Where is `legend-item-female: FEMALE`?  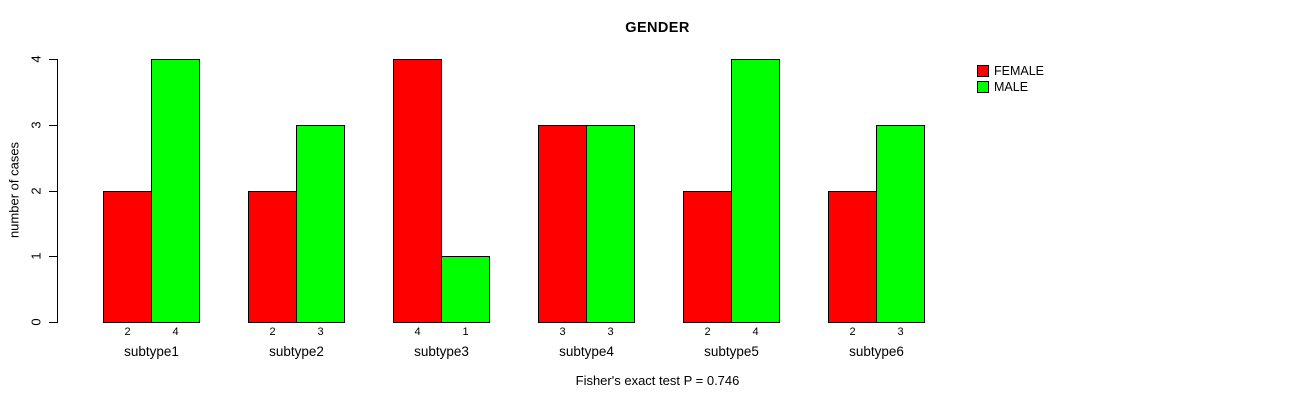 legend-item-female: FEMALE is located at coordinates (1010, 71).